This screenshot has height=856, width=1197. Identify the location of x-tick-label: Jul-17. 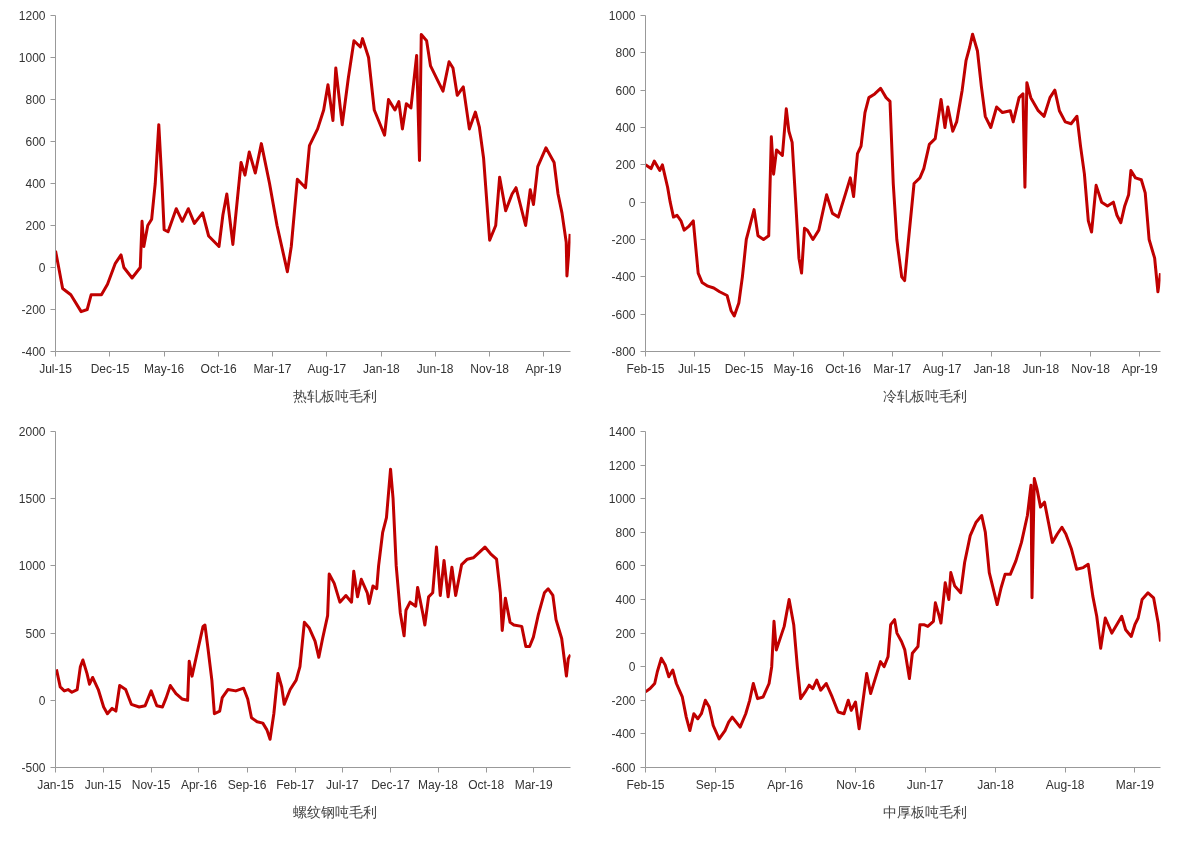
(343, 784).